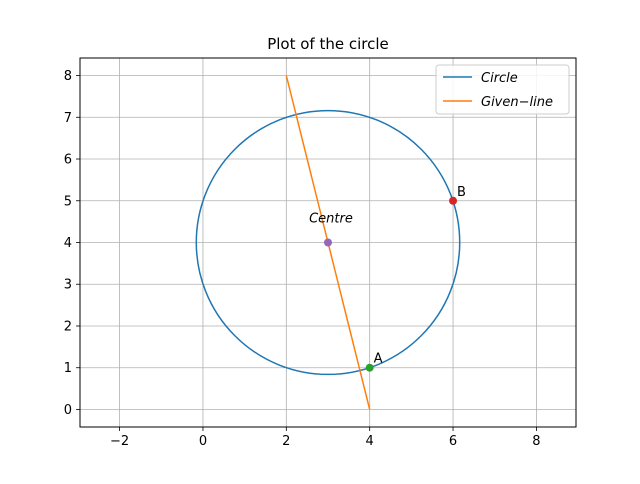  What do you see at coordinates (387, 278) in the screenshot?
I see `points-layer: A B Centre` at bounding box center [387, 278].